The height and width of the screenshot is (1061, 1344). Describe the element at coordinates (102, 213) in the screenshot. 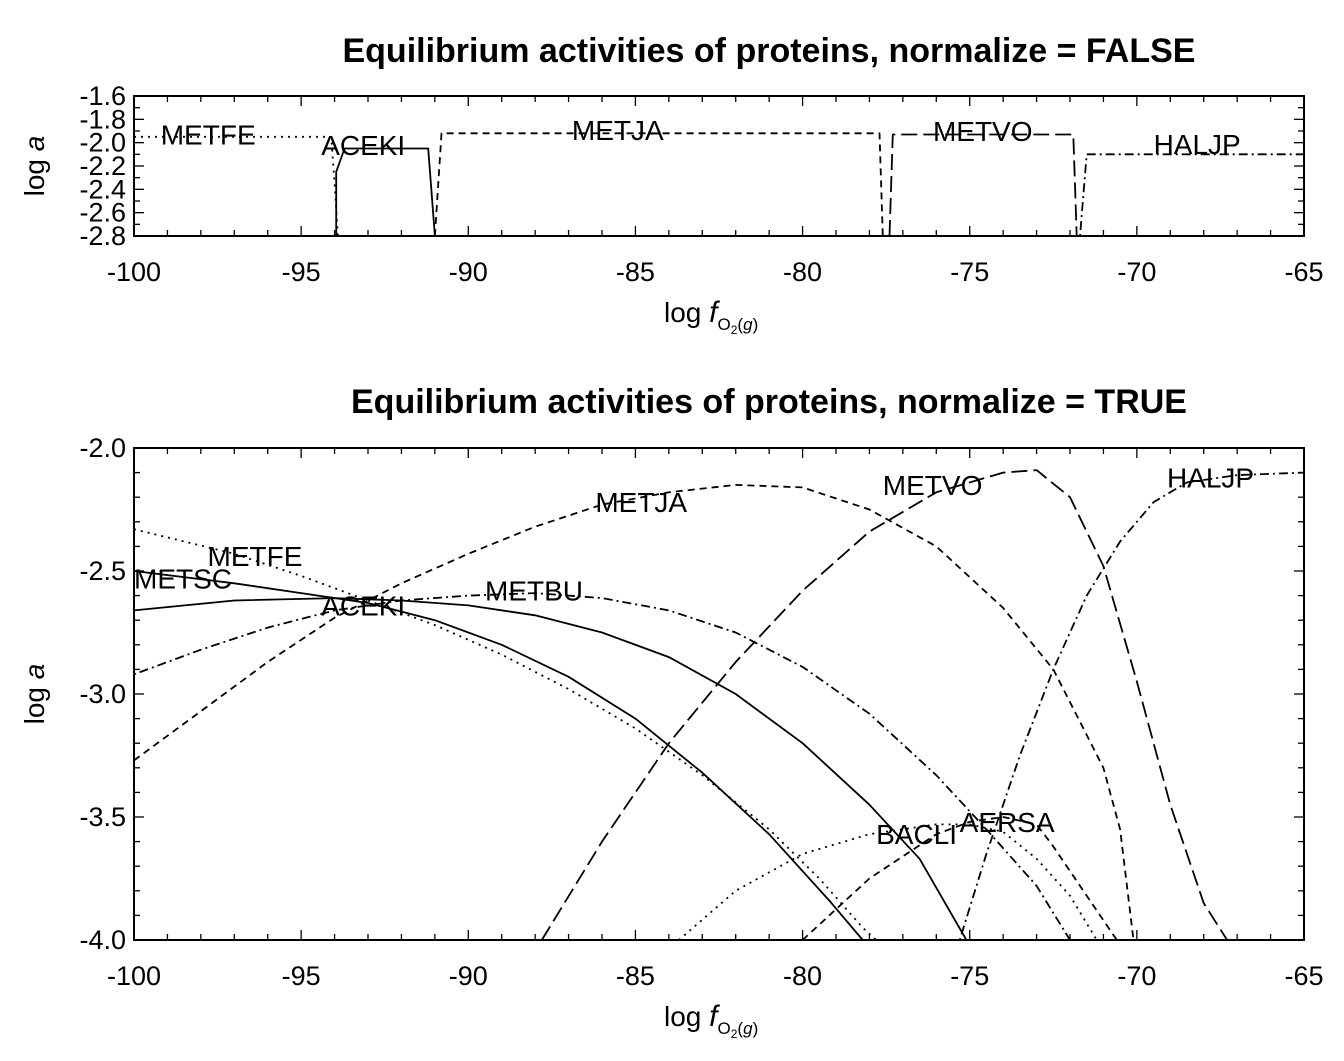

I see `y-tick-label: -2.6` at that location.